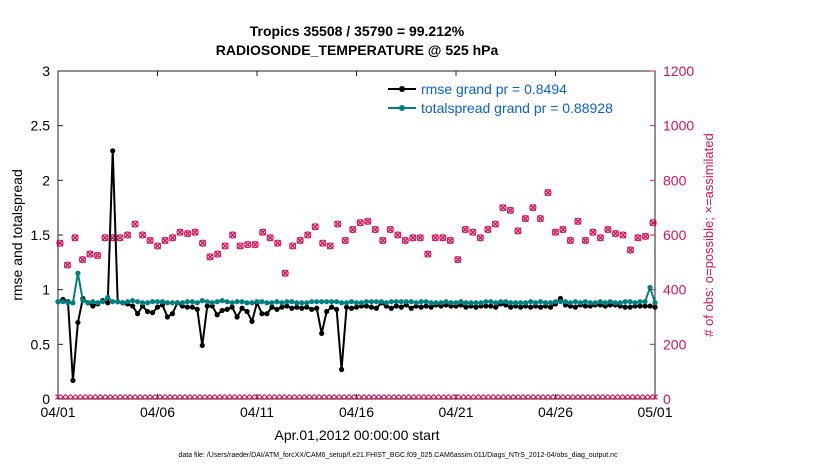  What do you see at coordinates (357, 50) in the screenshot?
I see `chart-subtitle: RADIOSONDE_TEMPERATURE @ 525 hPa` at bounding box center [357, 50].